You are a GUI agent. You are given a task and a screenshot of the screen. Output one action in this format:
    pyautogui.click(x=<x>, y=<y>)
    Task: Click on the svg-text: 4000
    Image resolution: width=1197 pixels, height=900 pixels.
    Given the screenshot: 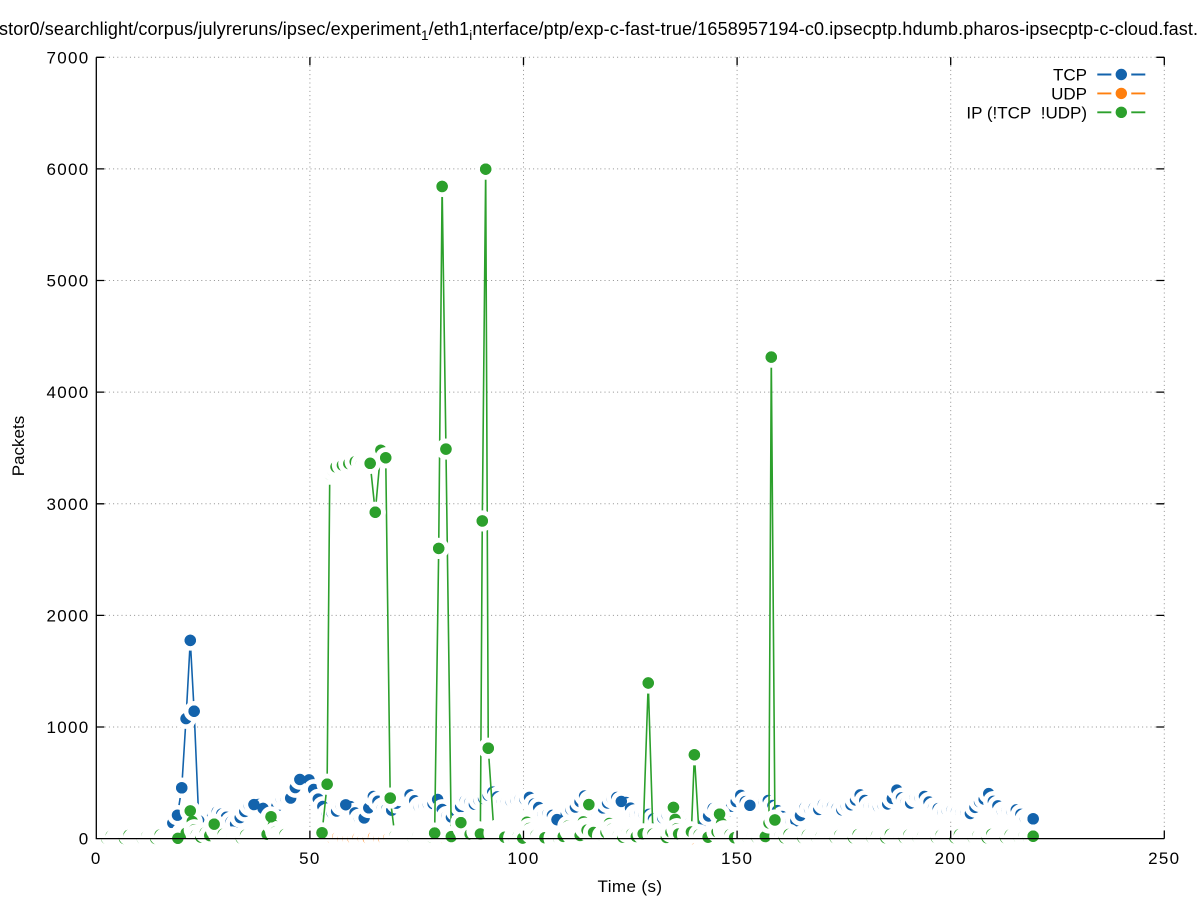 What is the action you would take?
    pyautogui.click(x=67, y=392)
    